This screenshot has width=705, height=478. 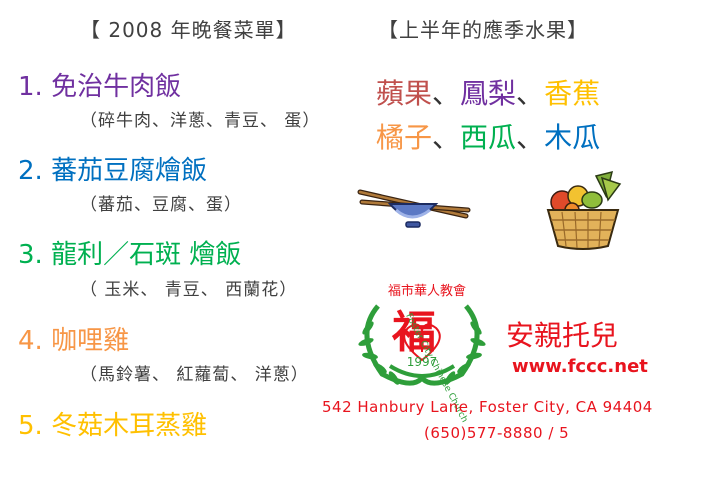 I want to click on fruits-title: 【上半年的應季水果】, so click(x=483, y=30).